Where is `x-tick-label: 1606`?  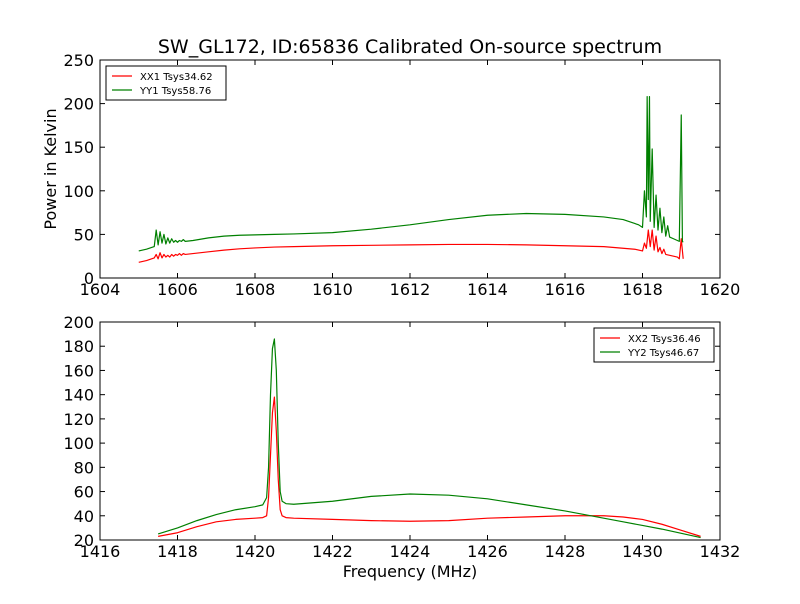 x-tick-label: 1606 is located at coordinates (177, 289).